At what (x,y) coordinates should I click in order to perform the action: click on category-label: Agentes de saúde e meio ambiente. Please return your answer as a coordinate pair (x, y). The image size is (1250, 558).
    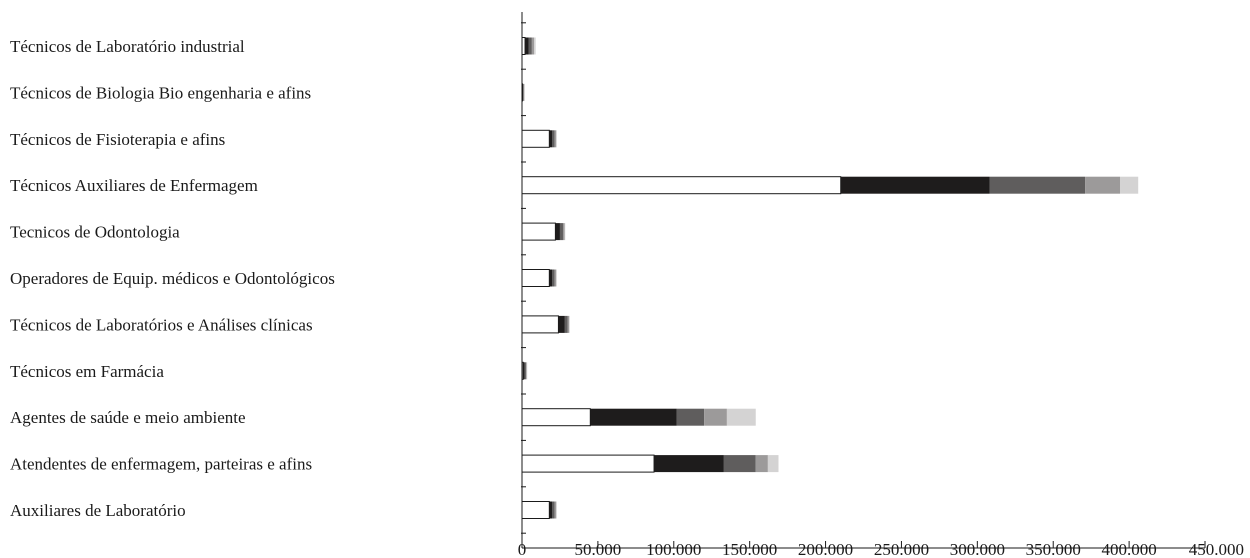
    Looking at the image, I should click on (128, 417).